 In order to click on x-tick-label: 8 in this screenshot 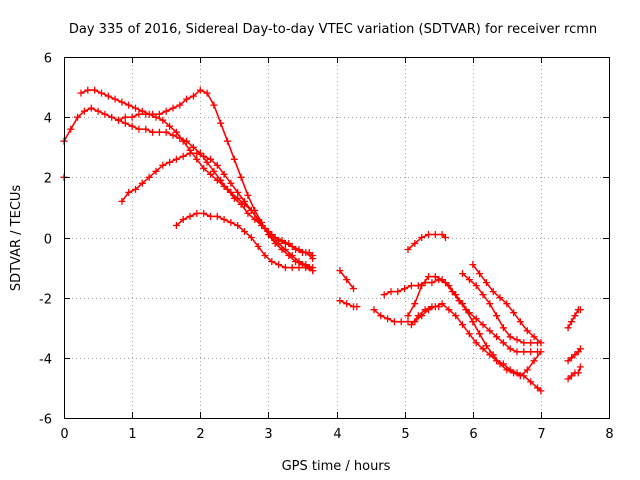, I will do `click(609, 434)`.